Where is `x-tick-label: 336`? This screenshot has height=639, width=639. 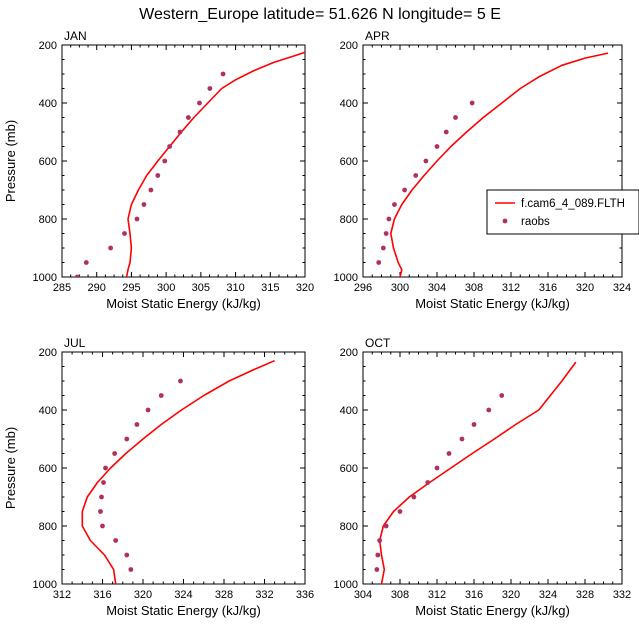 x-tick-label: 336 is located at coordinates (305, 595).